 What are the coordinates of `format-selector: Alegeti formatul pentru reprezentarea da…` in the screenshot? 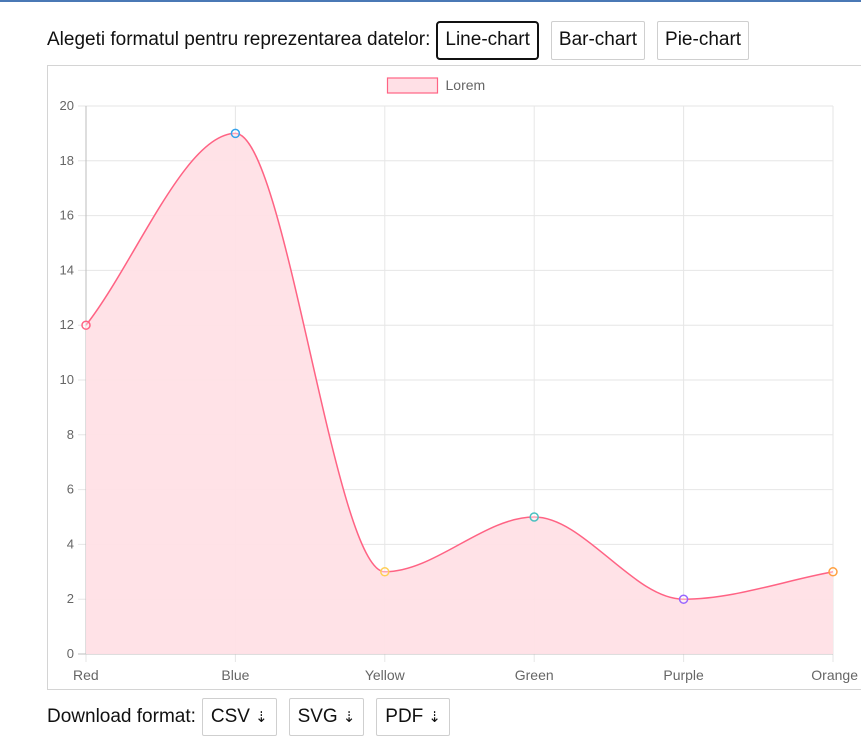 It's located at (404, 40).